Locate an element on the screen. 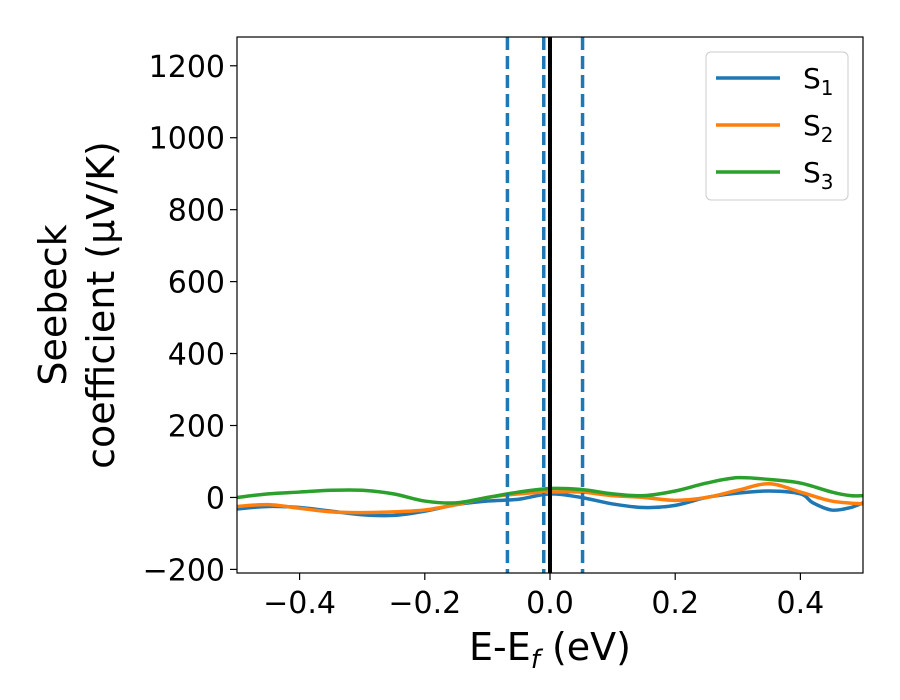 This screenshot has height=700, width=900. y-axis-label-line1: Seebeck is located at coordinates (53, 304).